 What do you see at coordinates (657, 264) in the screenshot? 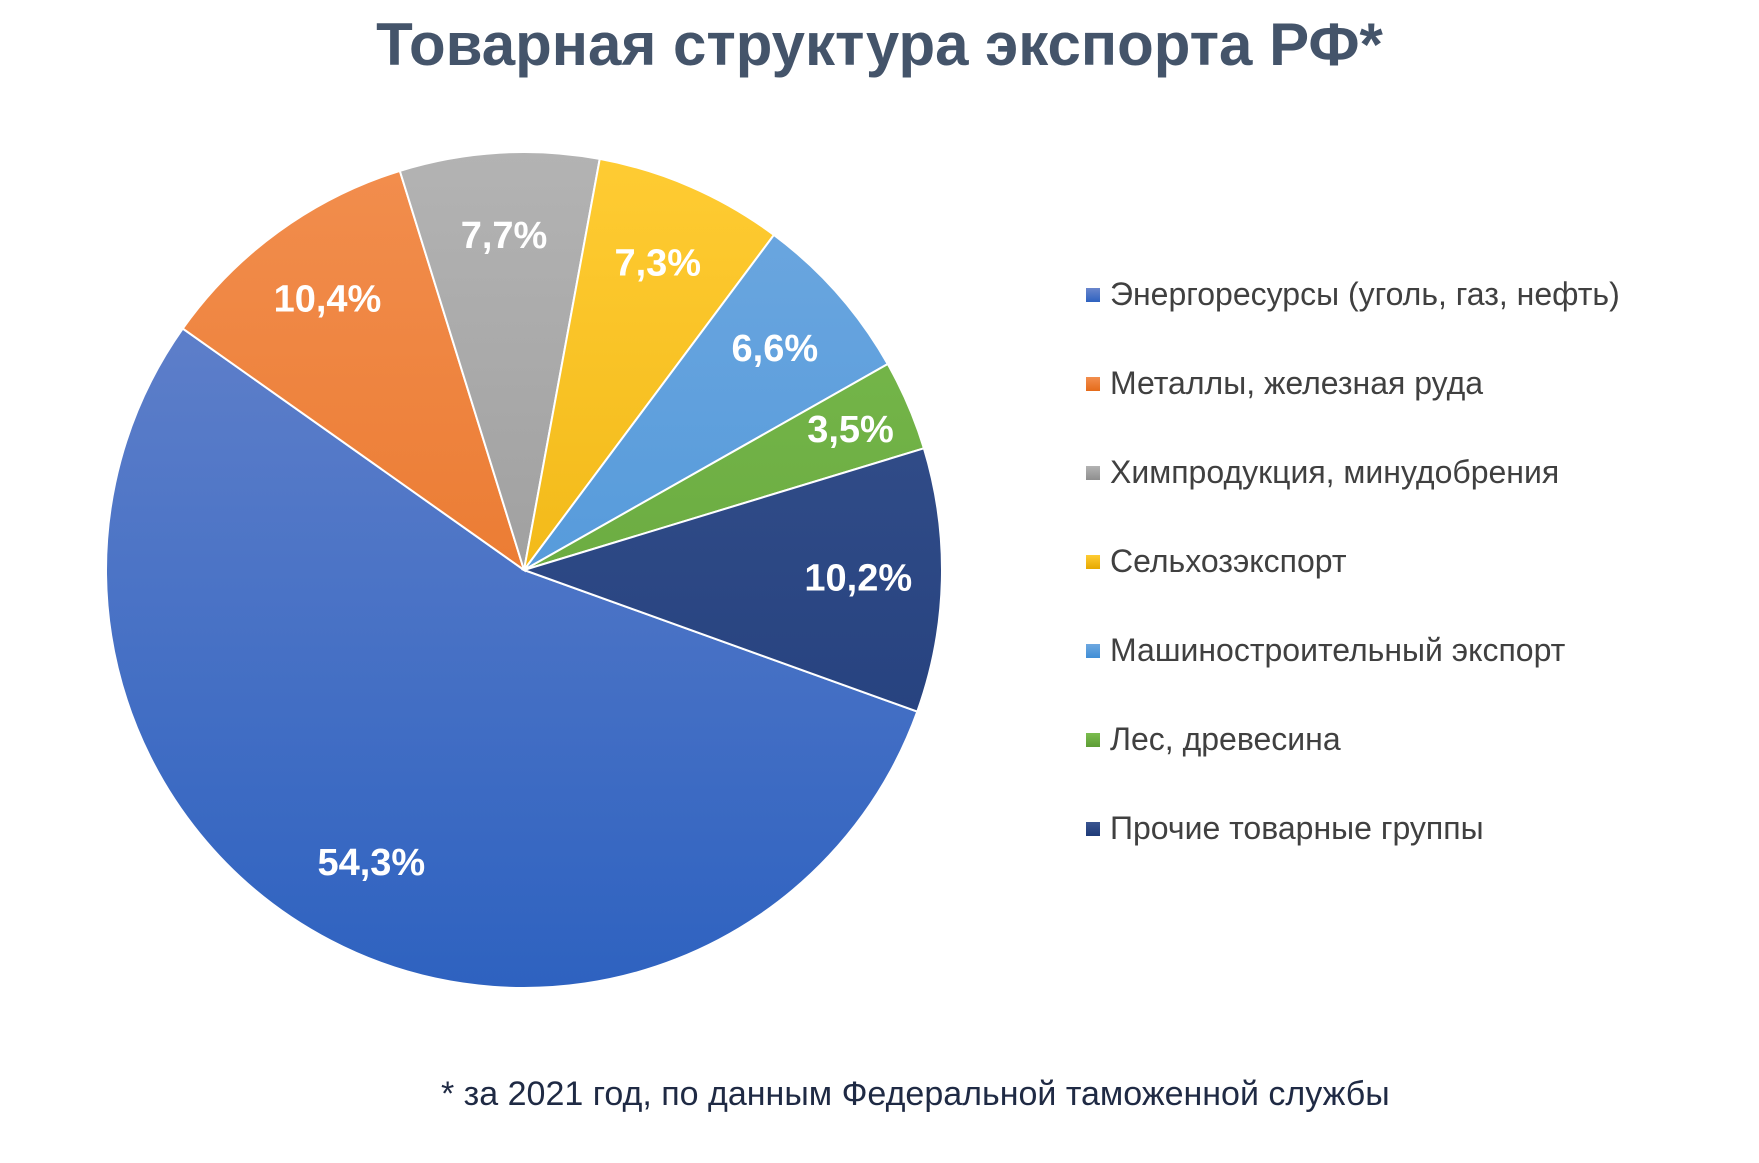
I see `data-label-4: 7,3%` at bounding box center [657, 264].